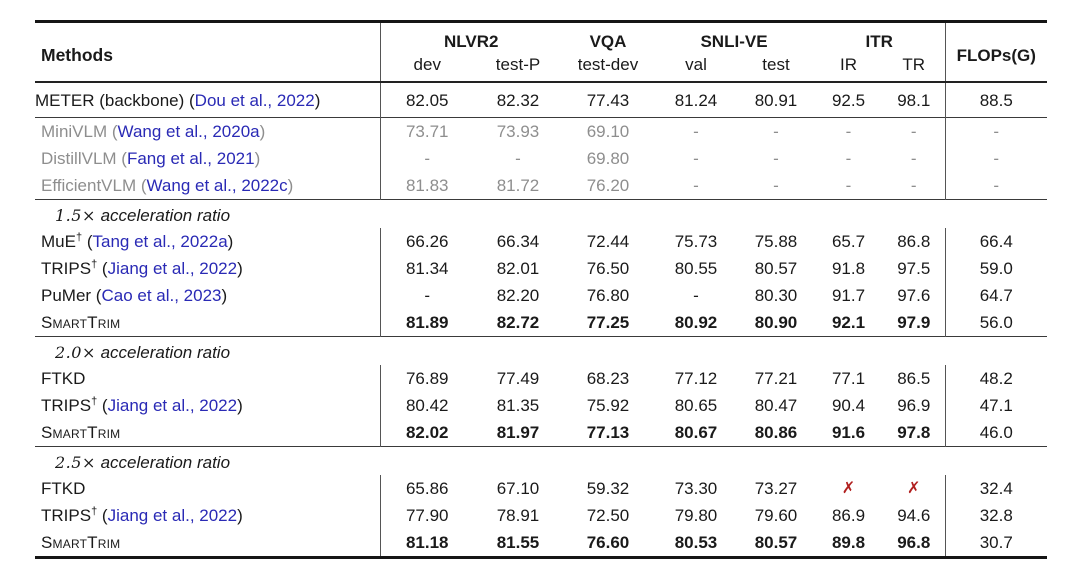 The height and width of the screenshot is (583, 1080). I want to click on metric-cell: 65.86, so click(426, 488).